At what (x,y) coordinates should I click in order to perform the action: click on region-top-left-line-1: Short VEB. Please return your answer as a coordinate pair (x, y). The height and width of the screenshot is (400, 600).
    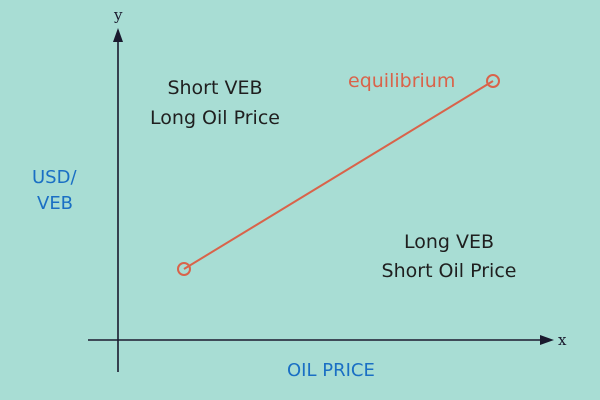
    Looking at the image, I should click on (214, 88).